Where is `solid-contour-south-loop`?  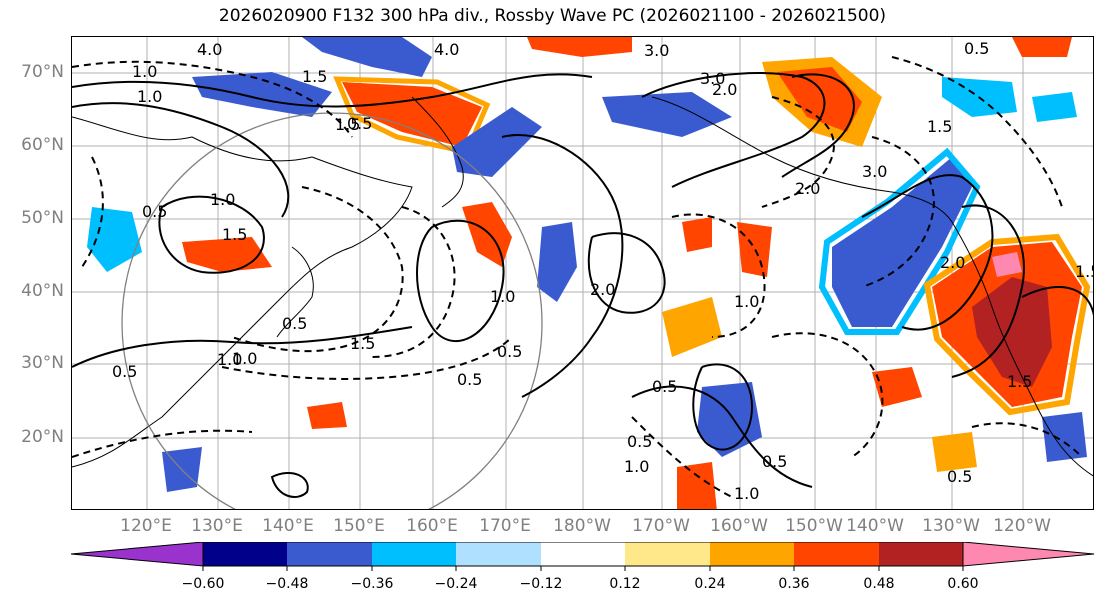
solid-contour-south-loop is located at coordinates (289, 485).